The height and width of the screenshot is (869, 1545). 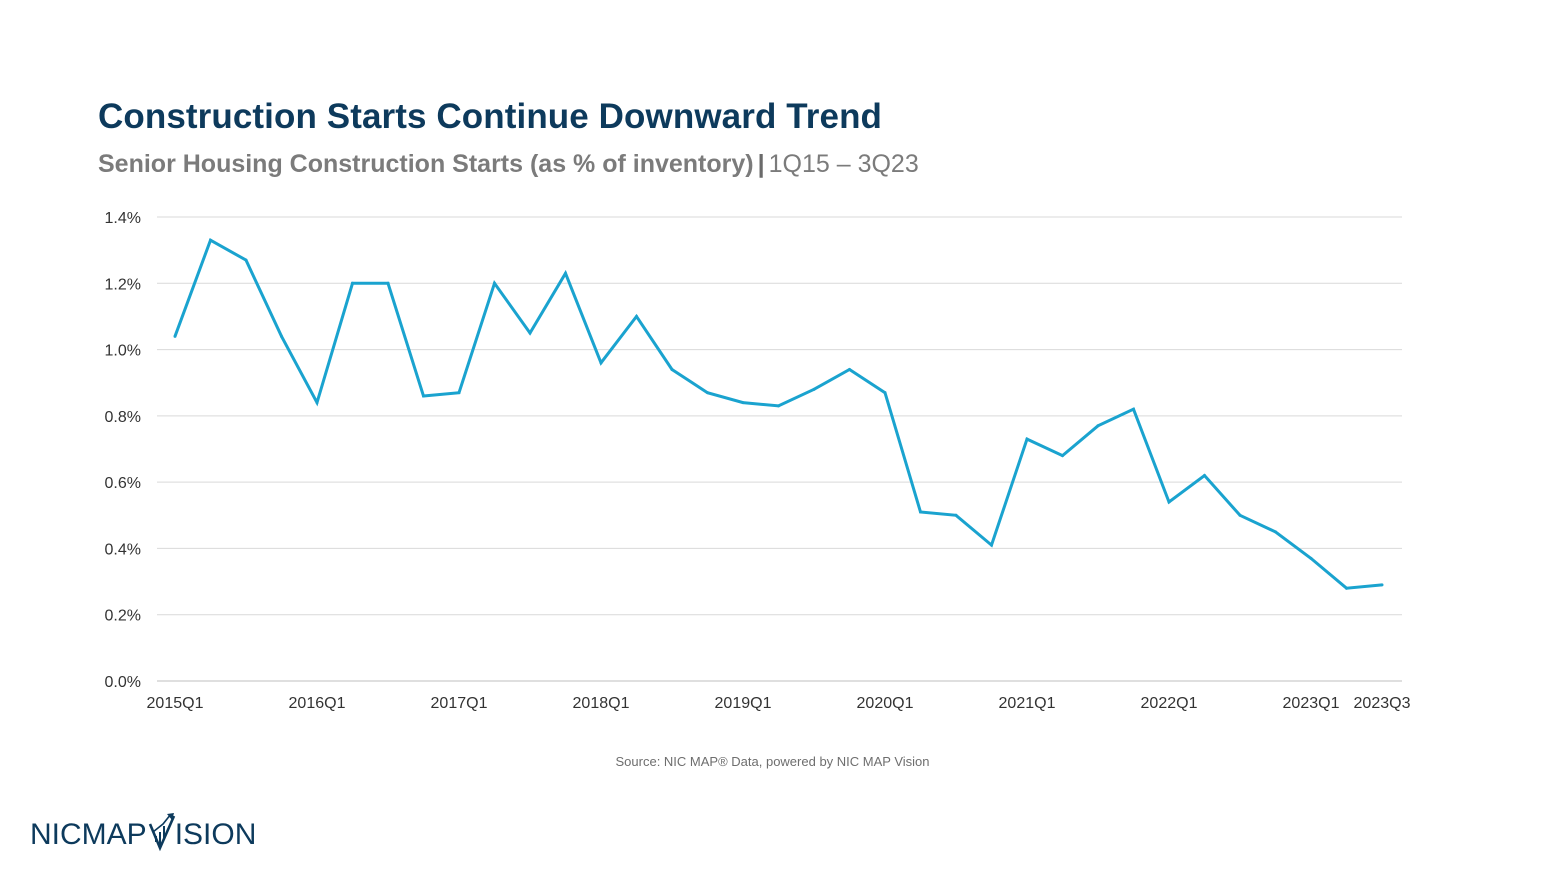 What do you see at coordinates (123, 616) in the screenshot?
I see `y-tick-label: 0.2%` at bounding box center [123, 616].